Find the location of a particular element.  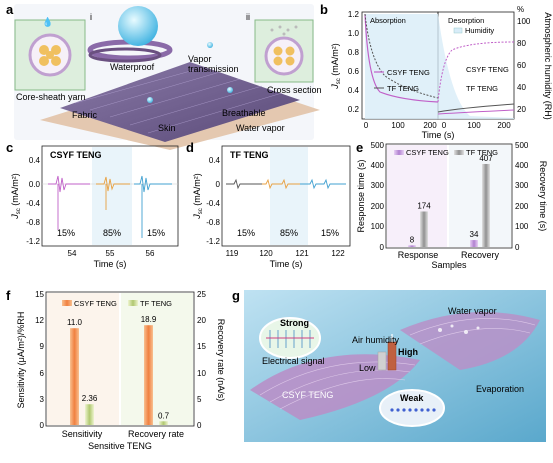

weak-label: Weak is located at coordinates (412, 398).